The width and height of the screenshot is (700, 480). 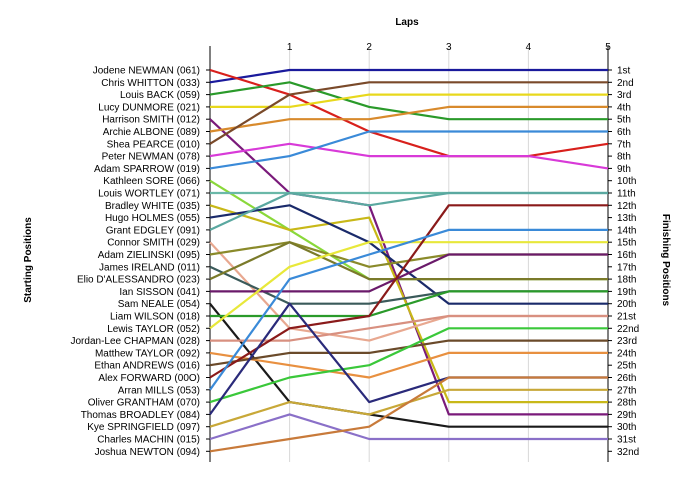 I want to click on starting-position-label: Arran MILLS (053), so click(x=159, y=390).